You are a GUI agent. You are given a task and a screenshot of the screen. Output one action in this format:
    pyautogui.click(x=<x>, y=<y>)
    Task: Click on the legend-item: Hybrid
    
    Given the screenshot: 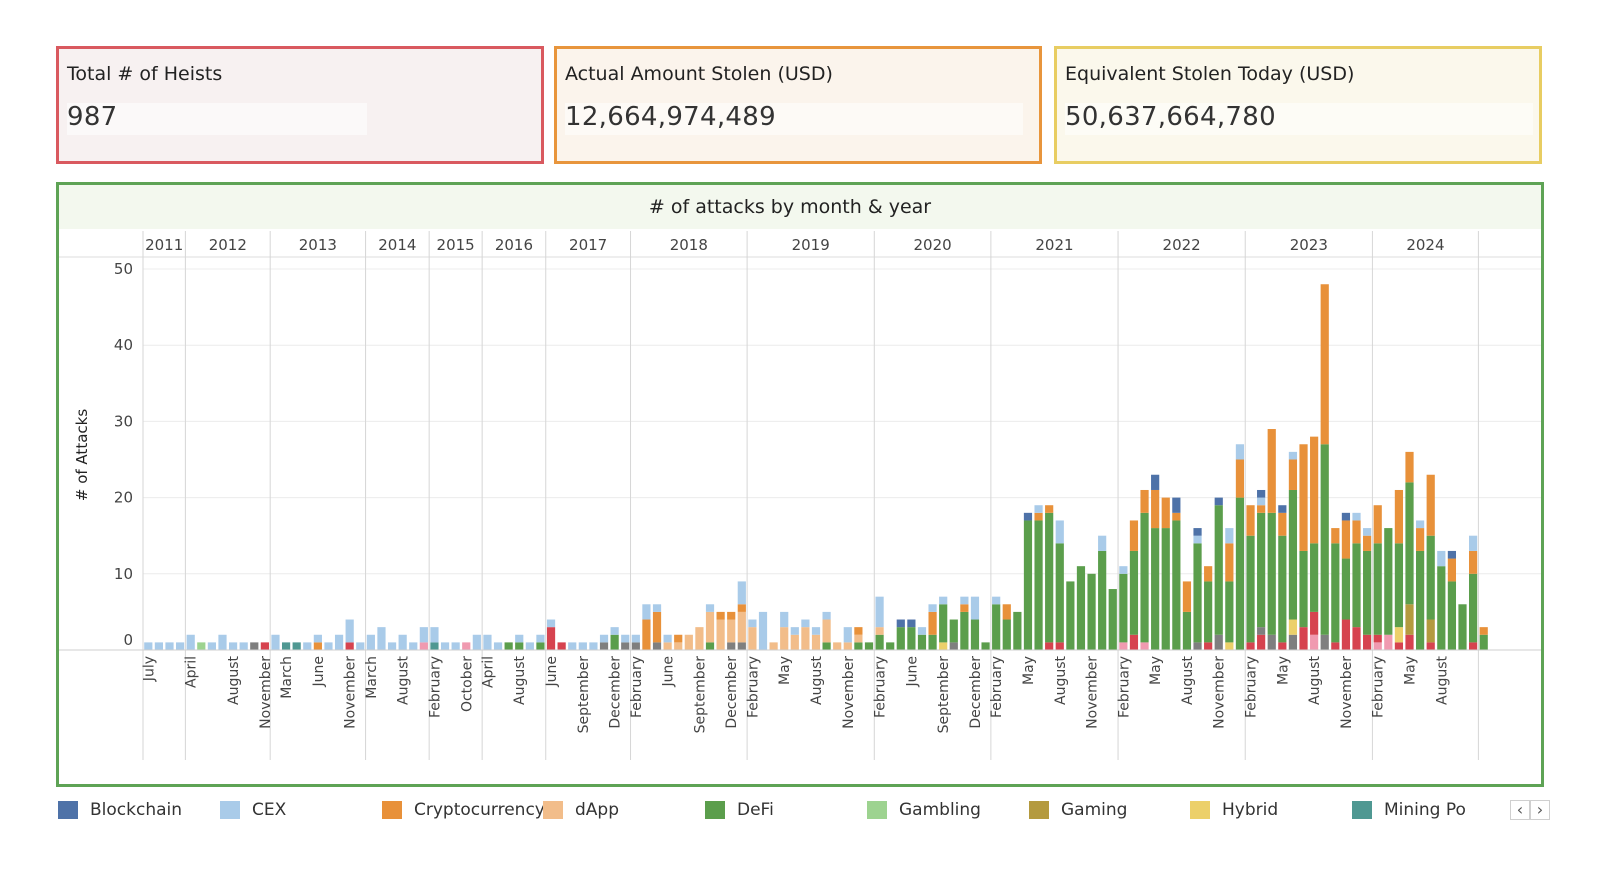 What is the action you would take?
    pyautogui.click(x=1234, y=810)
    